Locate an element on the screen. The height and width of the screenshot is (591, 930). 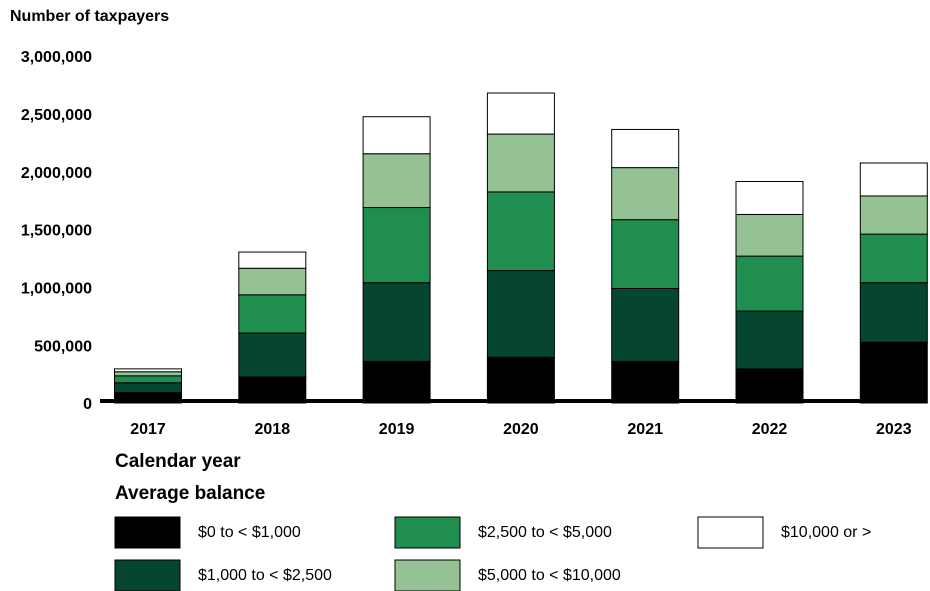
legend-label: $1,000 to < $2,500 is located at coordinates (265, 575).